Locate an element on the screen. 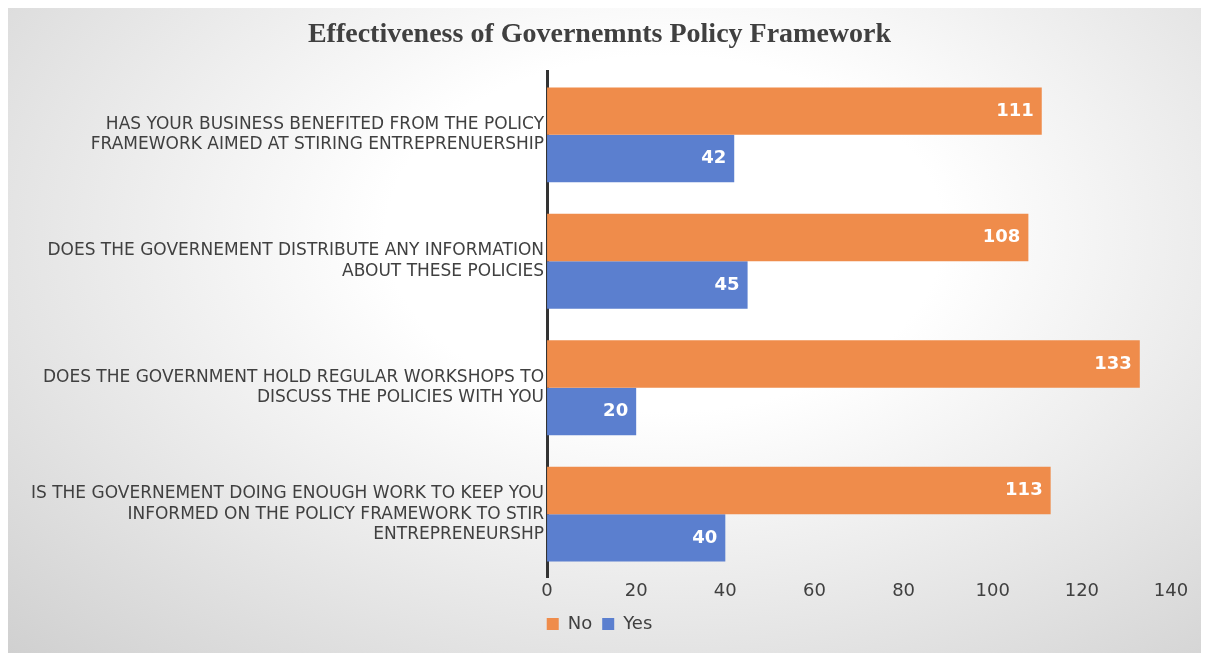  x-tick-label: 20 is located at coordinates (636, 589).